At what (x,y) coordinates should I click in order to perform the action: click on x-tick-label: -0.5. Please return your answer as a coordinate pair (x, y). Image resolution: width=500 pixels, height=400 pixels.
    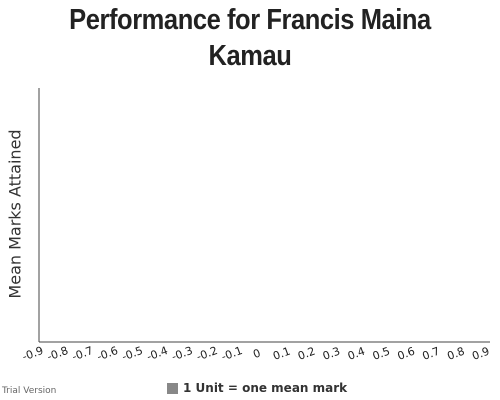
    Looking at the image, I should click on (132, 354).